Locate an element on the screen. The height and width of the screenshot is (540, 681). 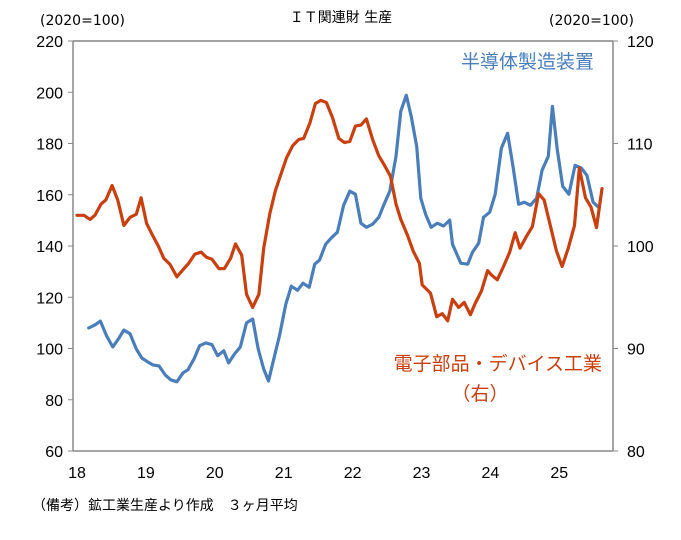
left-tick-label: 200 is located at coordinates (49, 93).